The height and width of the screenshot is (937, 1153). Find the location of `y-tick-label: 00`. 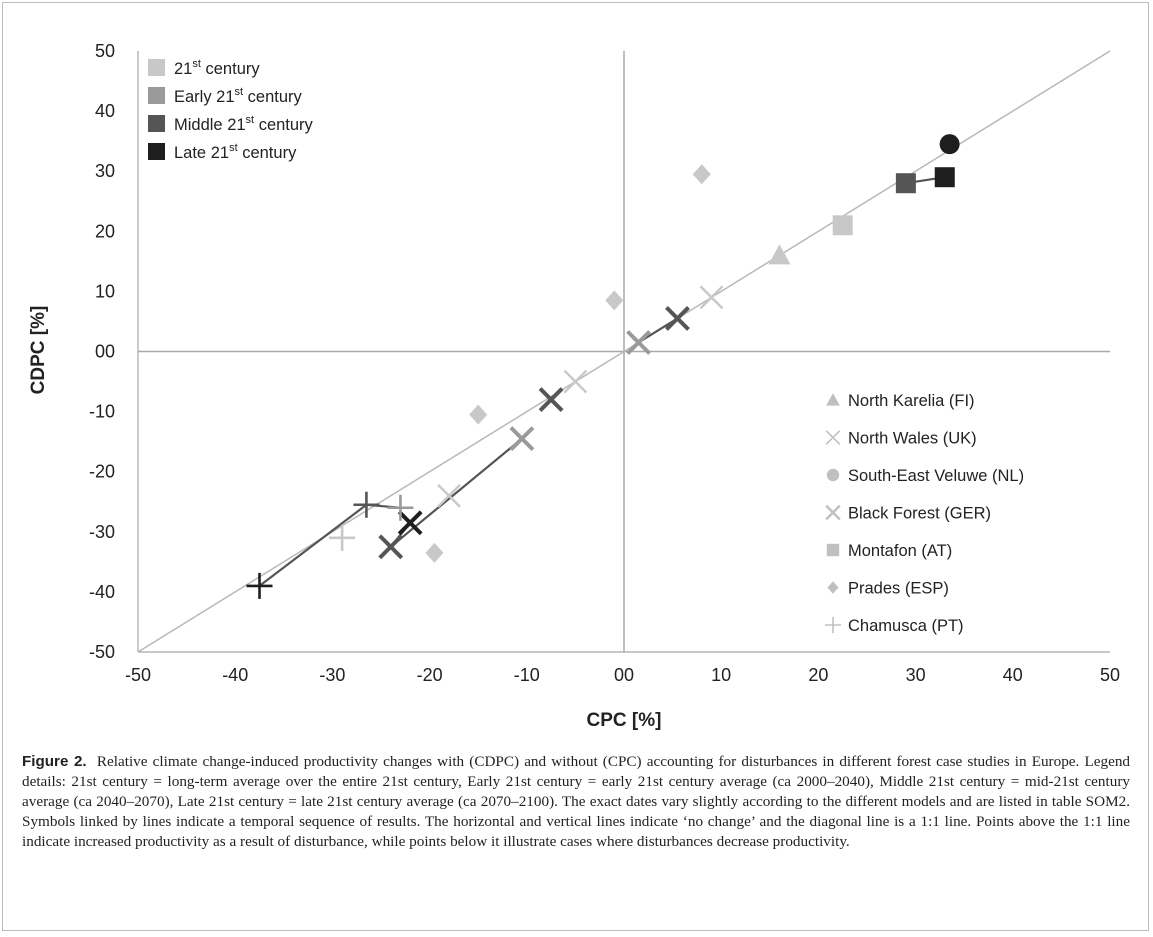

y-tick-label: 00 is located at coordinates (105, 352).